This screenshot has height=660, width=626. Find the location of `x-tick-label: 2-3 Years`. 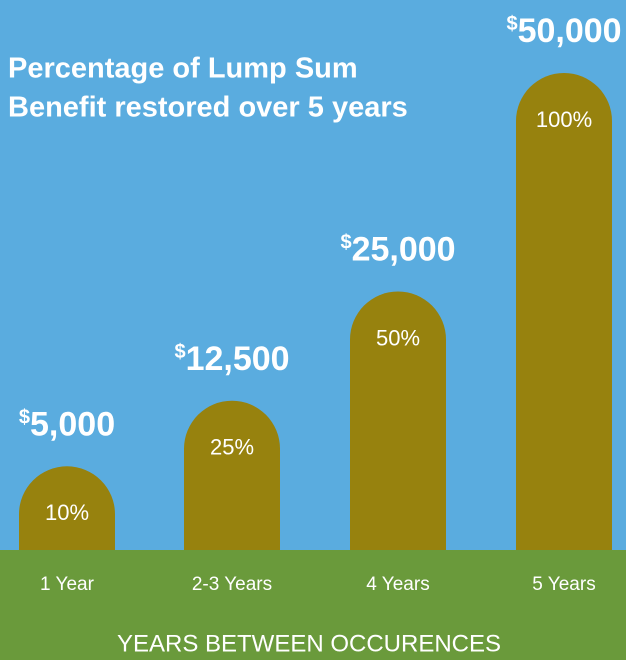

x-tick-label: 2-3 Years is located at coordinates (232, 584).